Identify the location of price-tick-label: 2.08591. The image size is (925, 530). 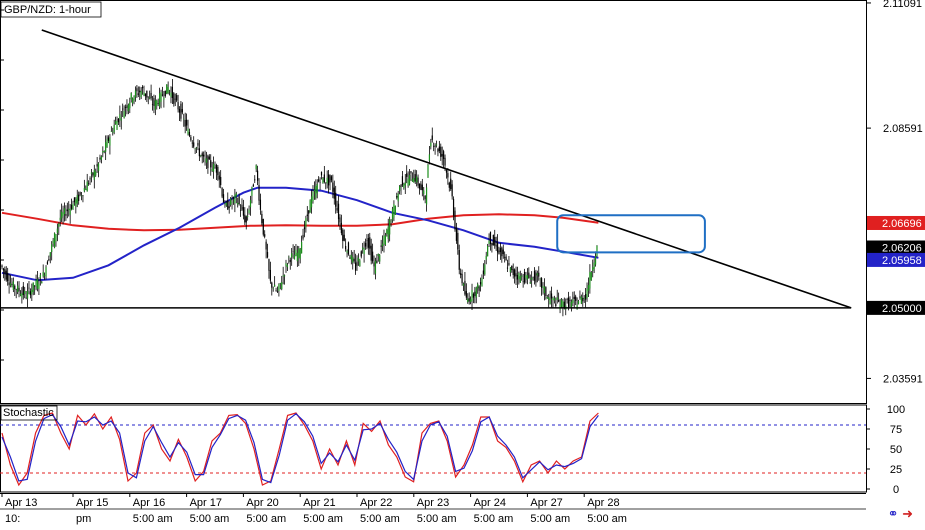
(903, 129).